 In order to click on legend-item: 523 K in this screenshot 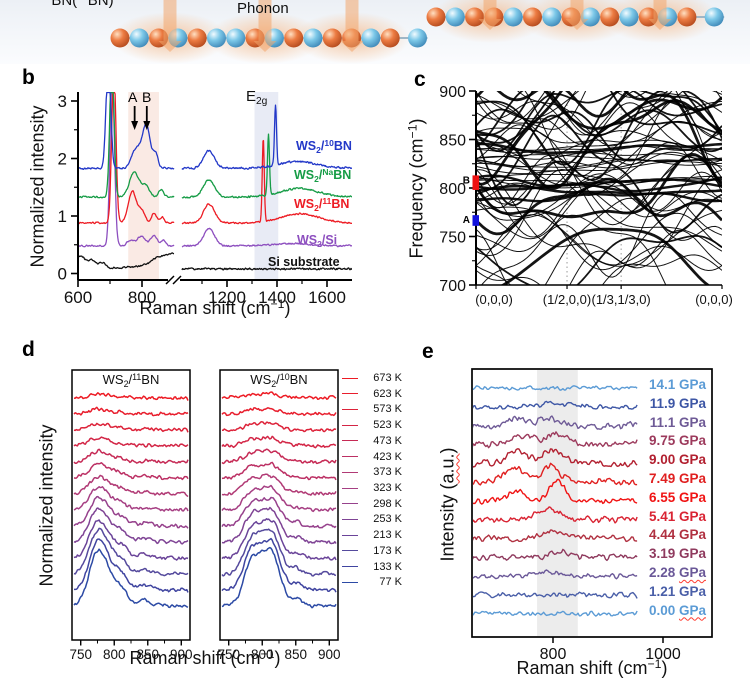, I will do `click(372, 425)`.